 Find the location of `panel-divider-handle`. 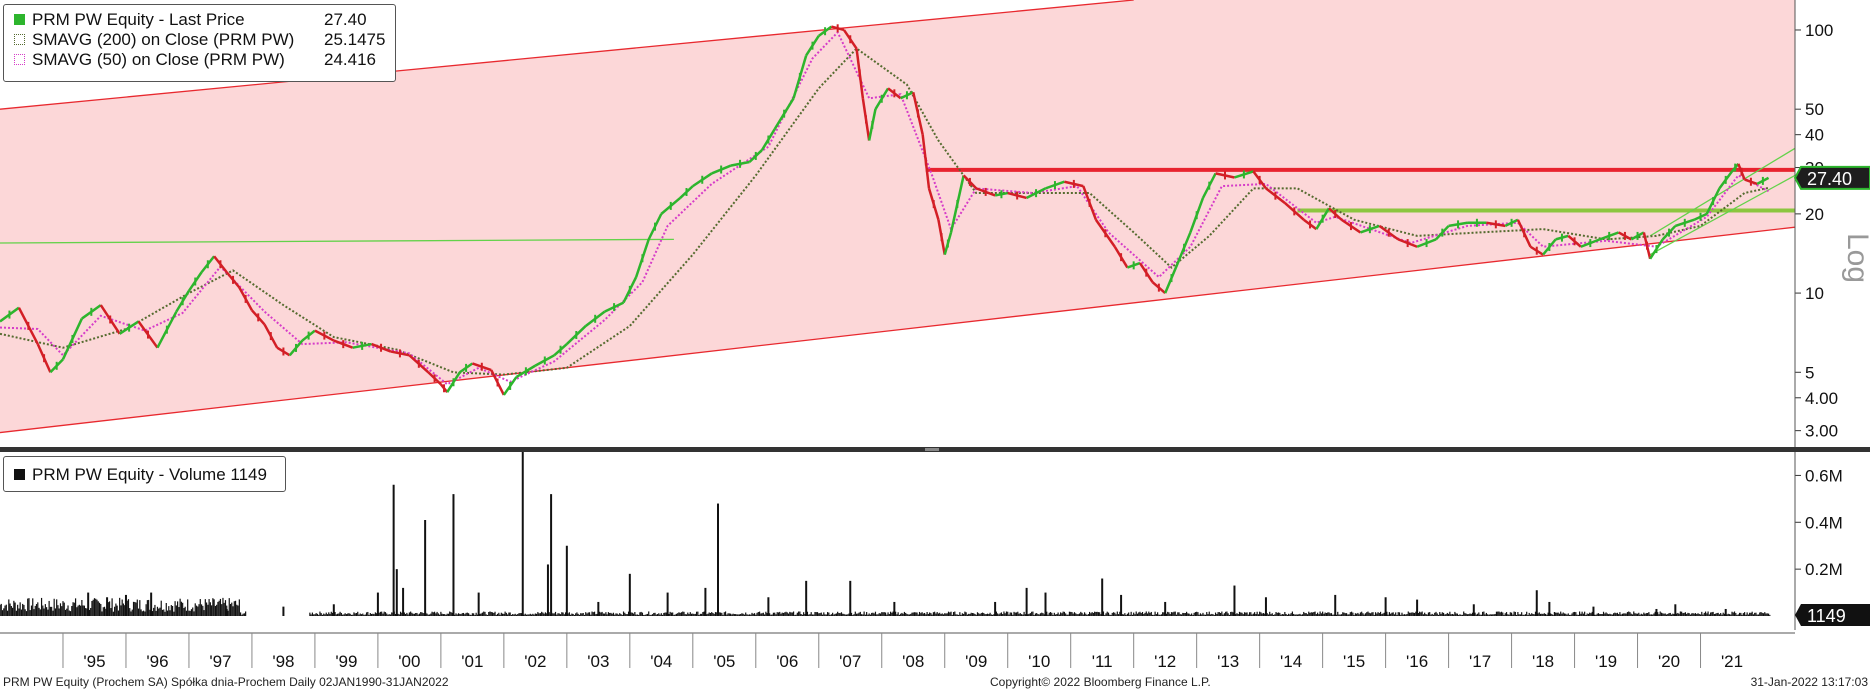

panel-divider-handle is located at coordinates (932, 449).